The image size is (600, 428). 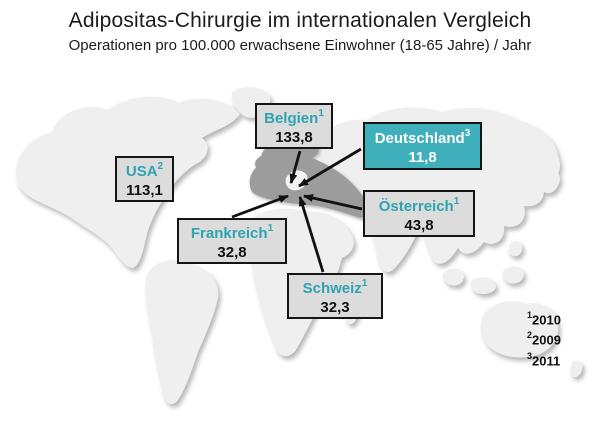 What do you see at coordinates (232, 252) in the screenshot?
I see `country-value: 32,8` at bounding box center [232, 252].